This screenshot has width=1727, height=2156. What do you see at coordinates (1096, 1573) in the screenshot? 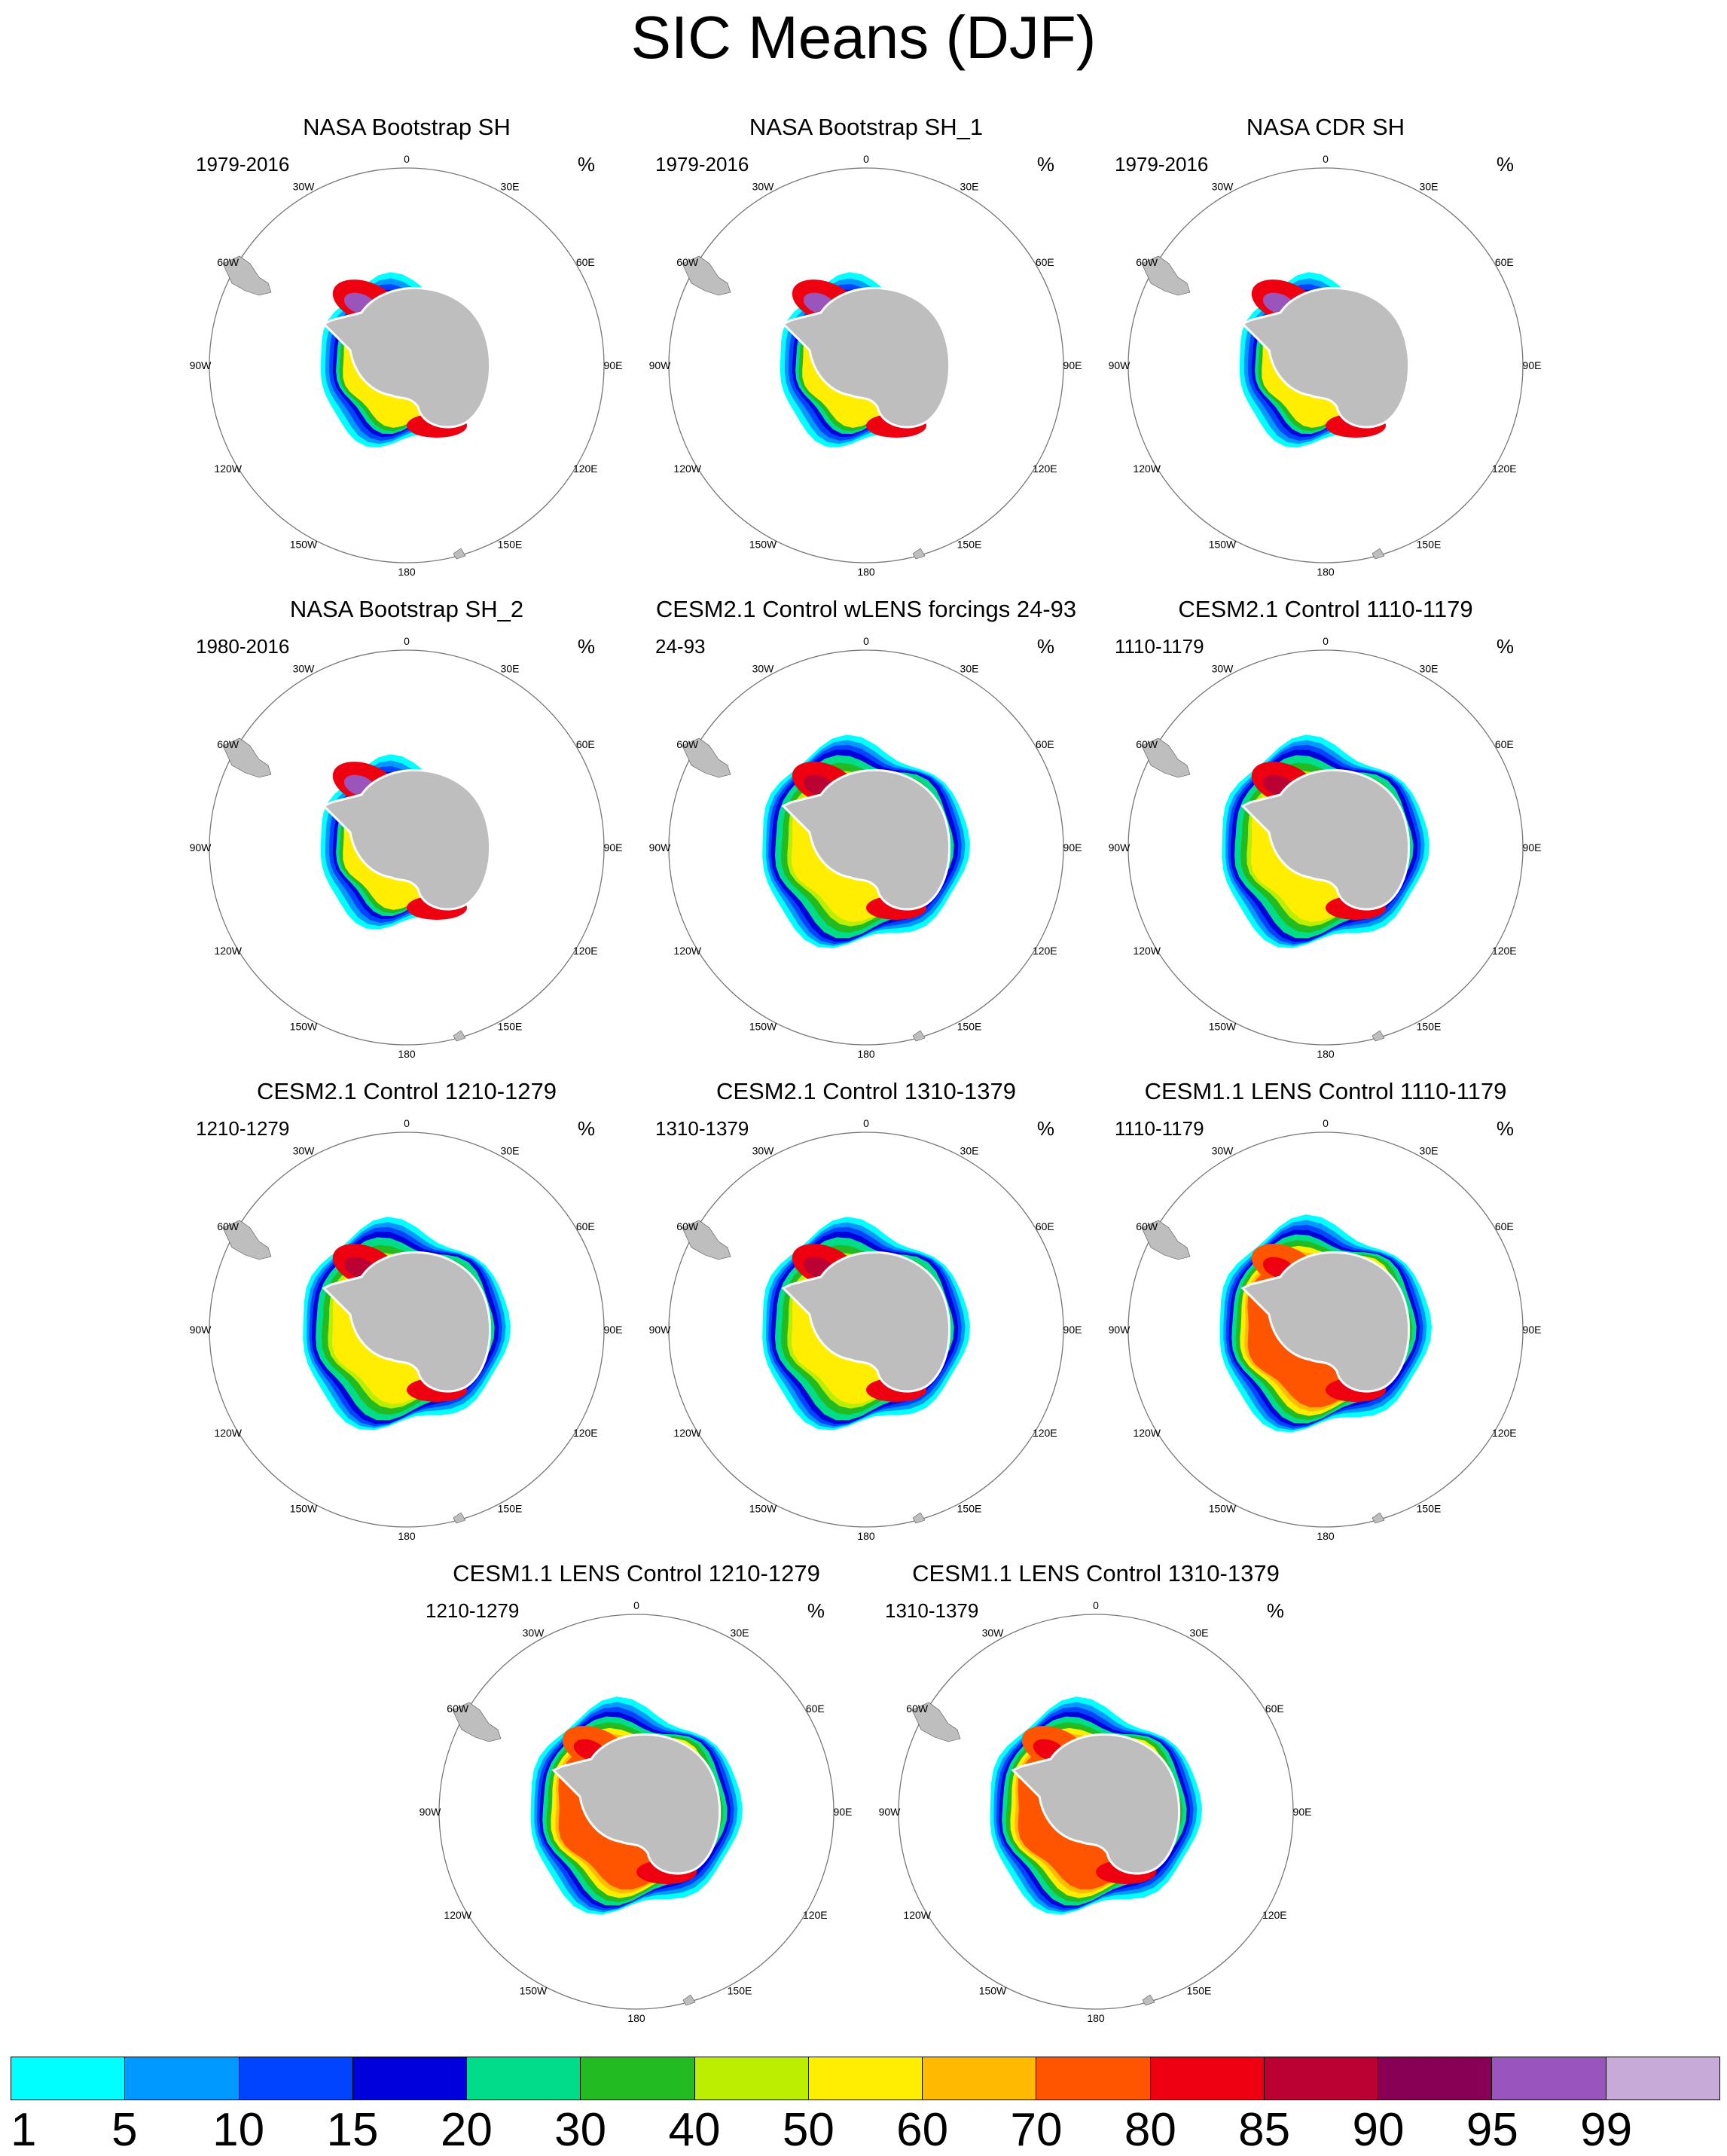
I see `panel-title: CESM1.1 LENS Control 1310-1379` at bounding box center [1096, 1573].